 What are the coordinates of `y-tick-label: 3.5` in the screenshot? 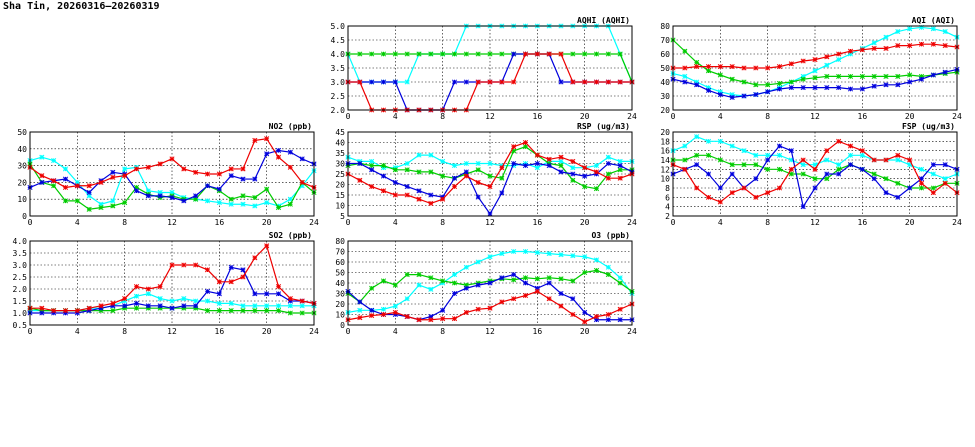 It's located at (338, 68).